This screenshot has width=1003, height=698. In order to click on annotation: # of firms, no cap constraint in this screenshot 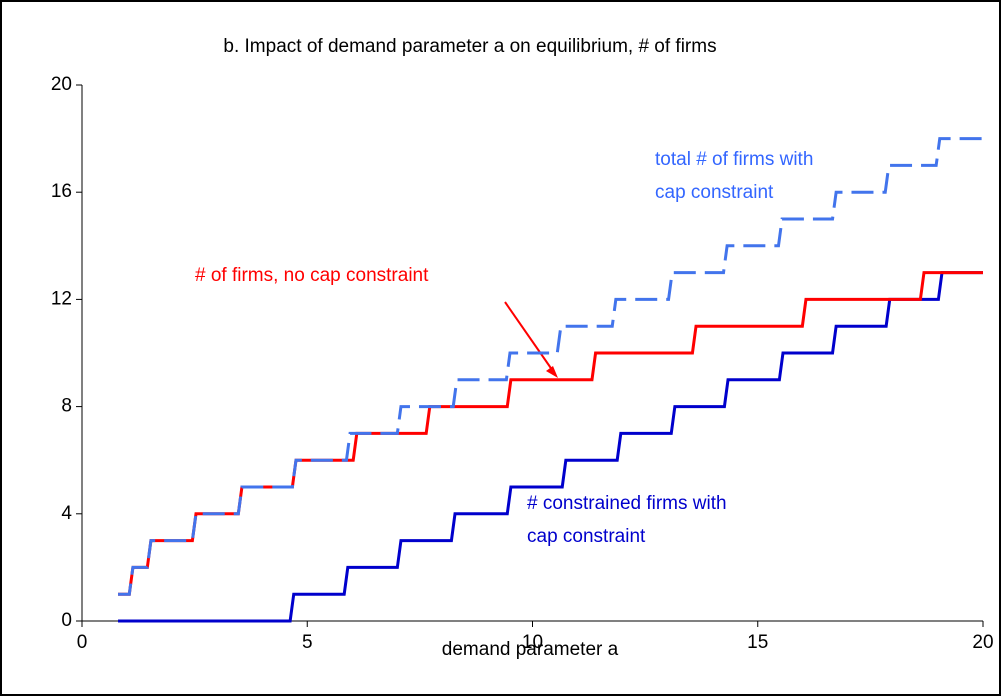, I will do `click(312, 275)`.